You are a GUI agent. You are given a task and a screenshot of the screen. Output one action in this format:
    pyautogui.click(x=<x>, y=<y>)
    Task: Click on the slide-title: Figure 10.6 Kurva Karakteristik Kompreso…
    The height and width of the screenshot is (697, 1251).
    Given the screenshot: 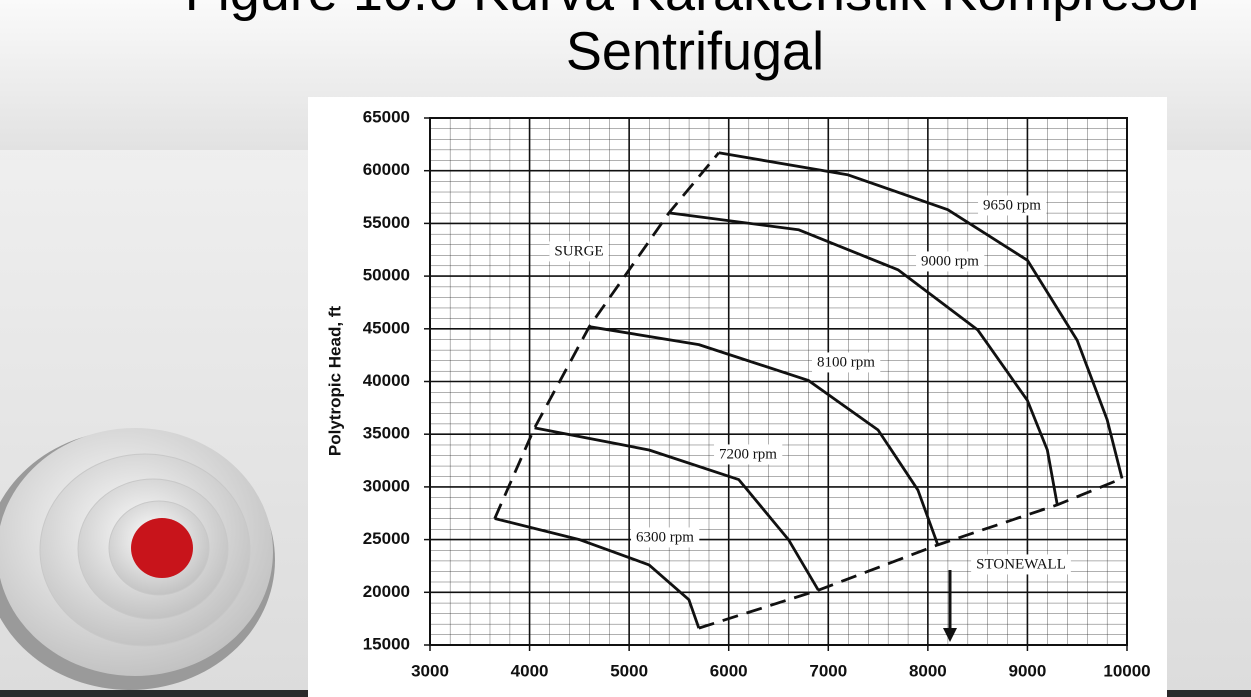 What is the action you would take?
    pyautogui.click(x=695, y=11)
    